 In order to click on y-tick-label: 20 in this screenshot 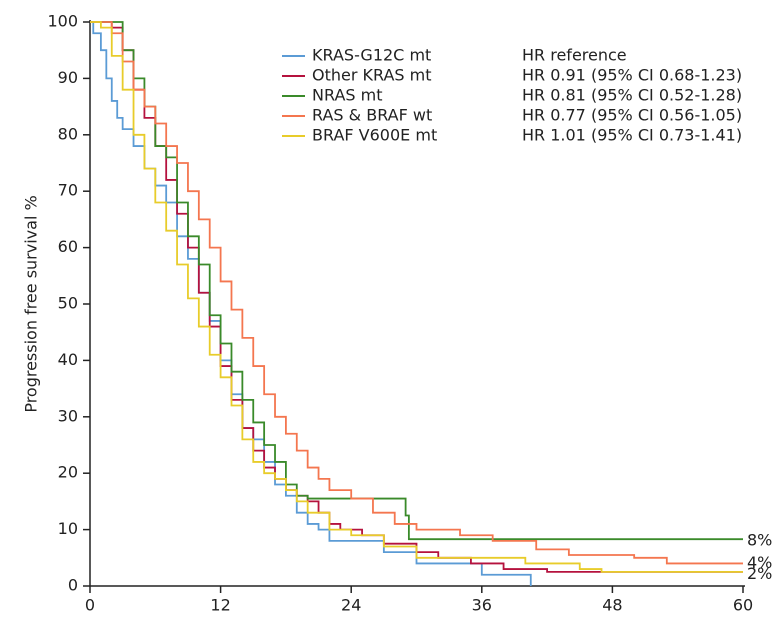, I will do `click(68, 472)`.